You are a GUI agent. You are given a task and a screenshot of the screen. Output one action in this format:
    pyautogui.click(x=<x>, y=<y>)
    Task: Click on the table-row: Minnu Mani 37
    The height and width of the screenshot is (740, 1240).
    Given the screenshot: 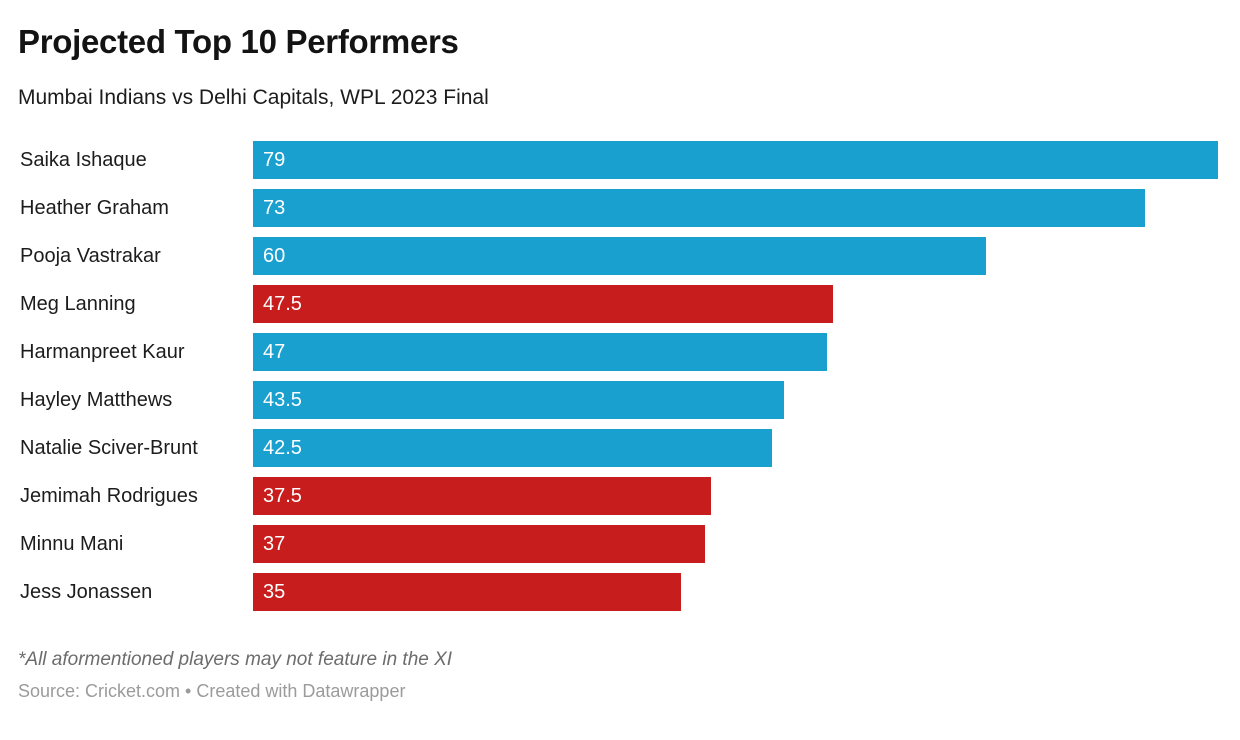 What is the action you would take?
    pyautogui.click(x=618, y=544)
    